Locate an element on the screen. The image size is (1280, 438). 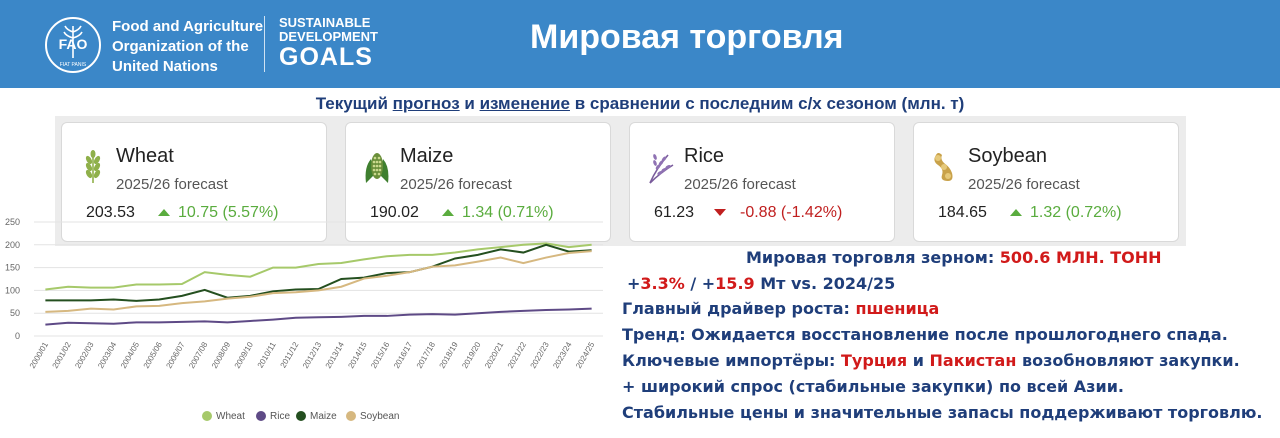
card-change: 1.34 (0.71%) is located at coordinates (508, 212).